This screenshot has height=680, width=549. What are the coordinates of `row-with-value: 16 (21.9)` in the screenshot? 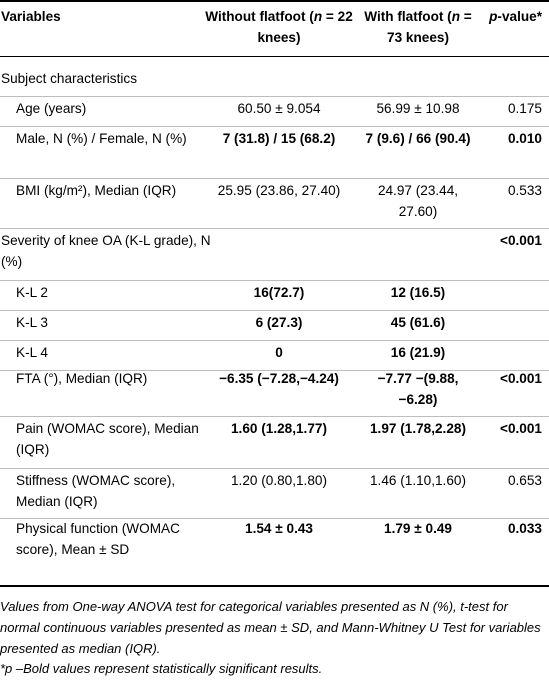 It's located at (418, 352).